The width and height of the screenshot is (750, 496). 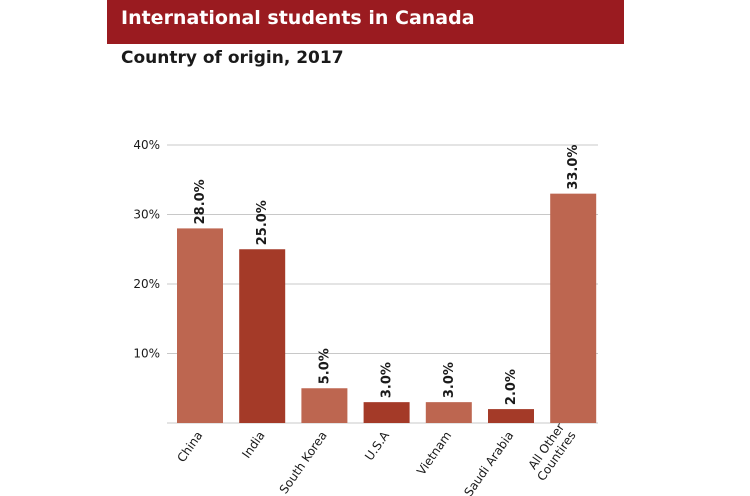 I want to click on x-tick-label-line: U.S.A, so click(x=377, y=445).